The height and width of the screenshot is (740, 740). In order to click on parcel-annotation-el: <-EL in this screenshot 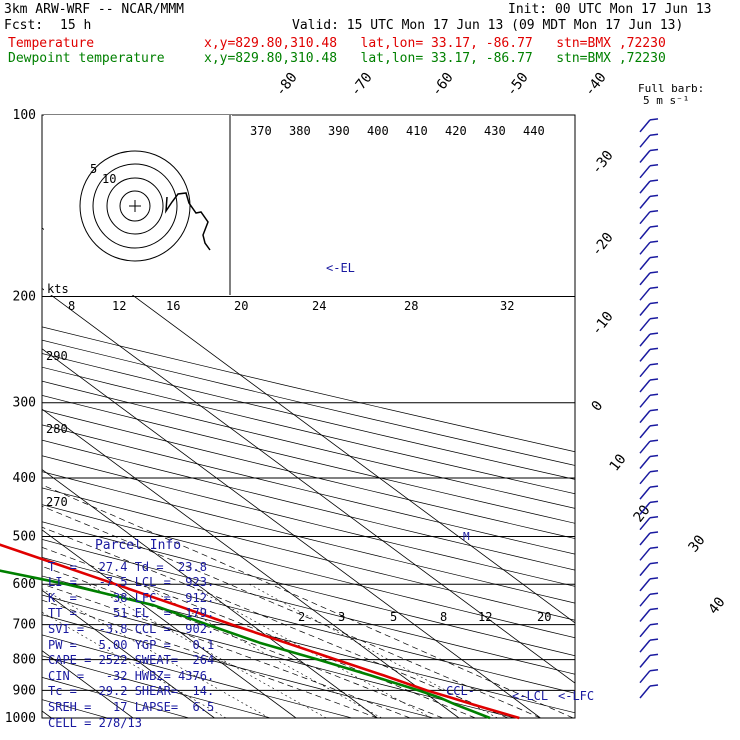, I will do `click(340, 268)`.